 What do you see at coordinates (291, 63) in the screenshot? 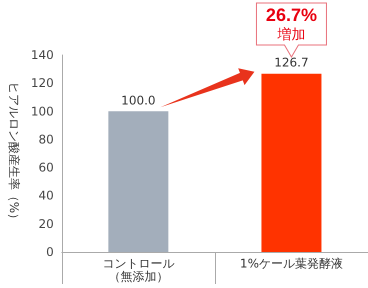
I see `data-label: 126.7` at bounding box center [291, 63].